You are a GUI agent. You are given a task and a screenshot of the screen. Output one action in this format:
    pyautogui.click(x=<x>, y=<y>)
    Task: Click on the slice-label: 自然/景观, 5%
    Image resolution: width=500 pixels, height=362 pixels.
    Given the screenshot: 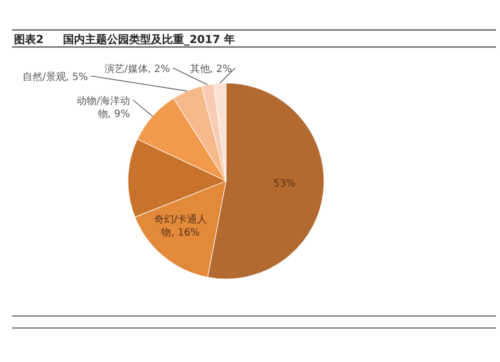 What is the action you would take?
    pyautogui.click(x=55, y=77)
    